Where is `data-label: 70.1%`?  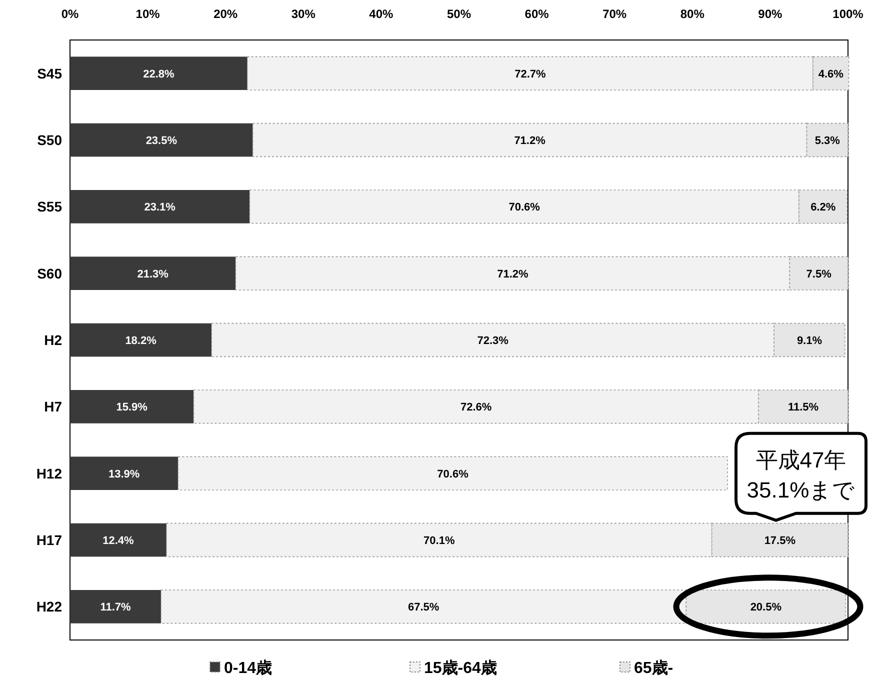
data-label: 70.1% is located at coordinates (439, 541).